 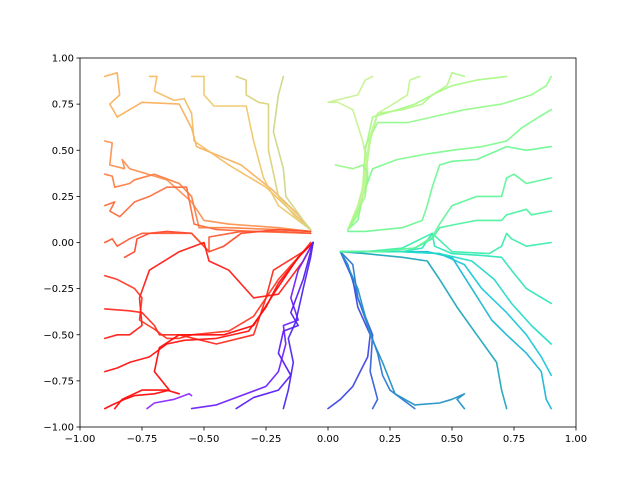 What do you see at coordinates (142, 439) in the screenshot?
I see `x-tick-label: −0.75` at bounding box center [142, 439].